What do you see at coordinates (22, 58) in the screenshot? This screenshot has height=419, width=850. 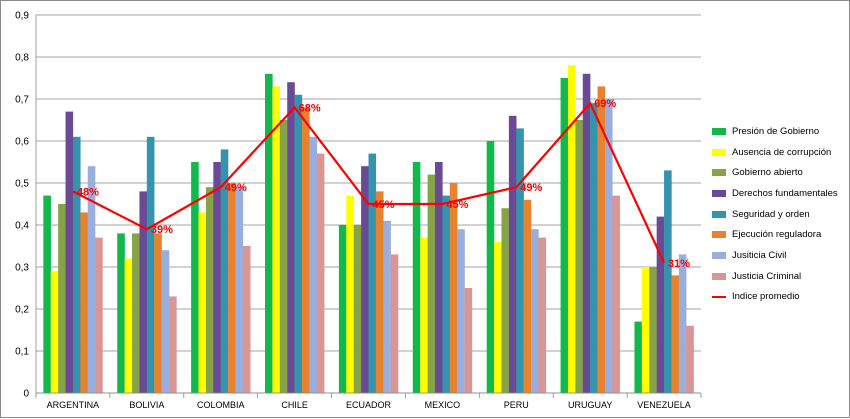 I see `y-tick-label: 0,8` at bounding box center [22, 58].